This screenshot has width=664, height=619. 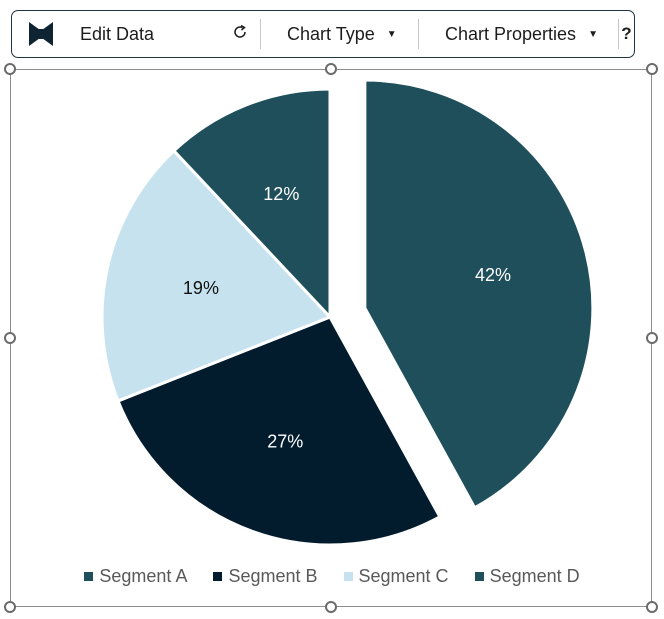 I want to click on refresh-icon, so click(x=240, y=34).